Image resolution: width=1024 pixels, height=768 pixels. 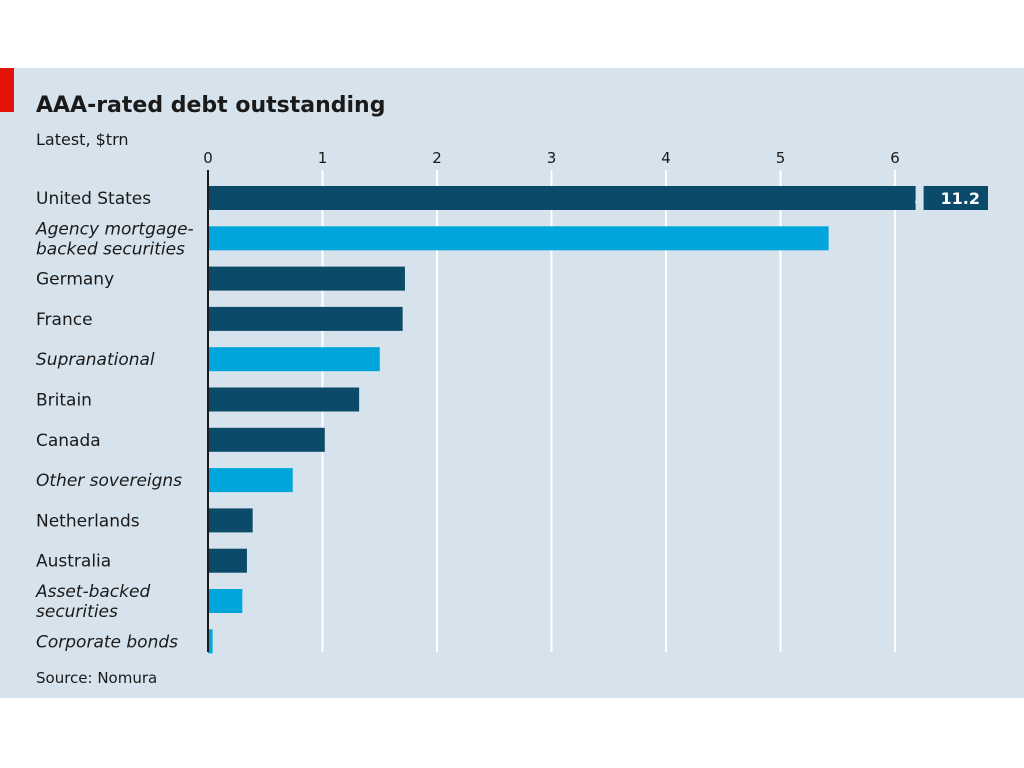 I want to click on category-label-agency-mortgage-backed-securities: Agency mortgage-backed securities, so click(x=114, y=239).